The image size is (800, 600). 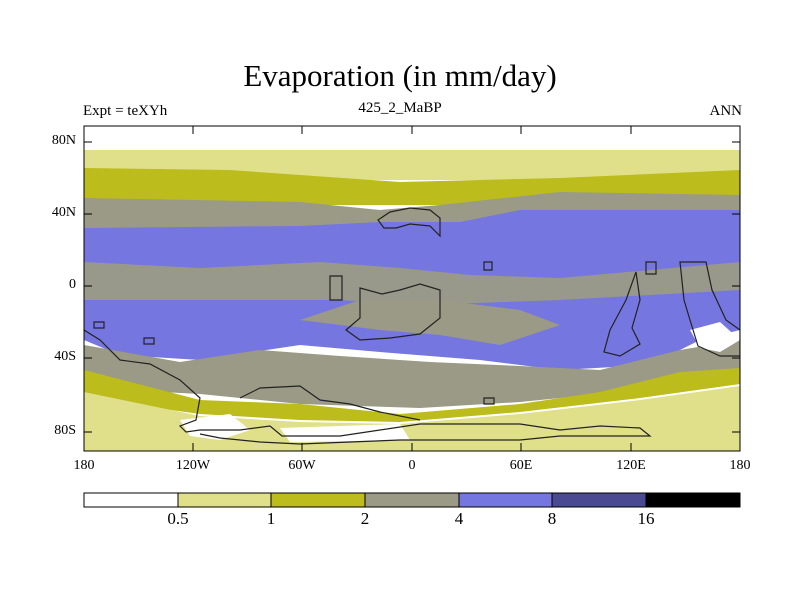 I want to click on lat-tick-40n: 40N, so click(x=63, y=212).